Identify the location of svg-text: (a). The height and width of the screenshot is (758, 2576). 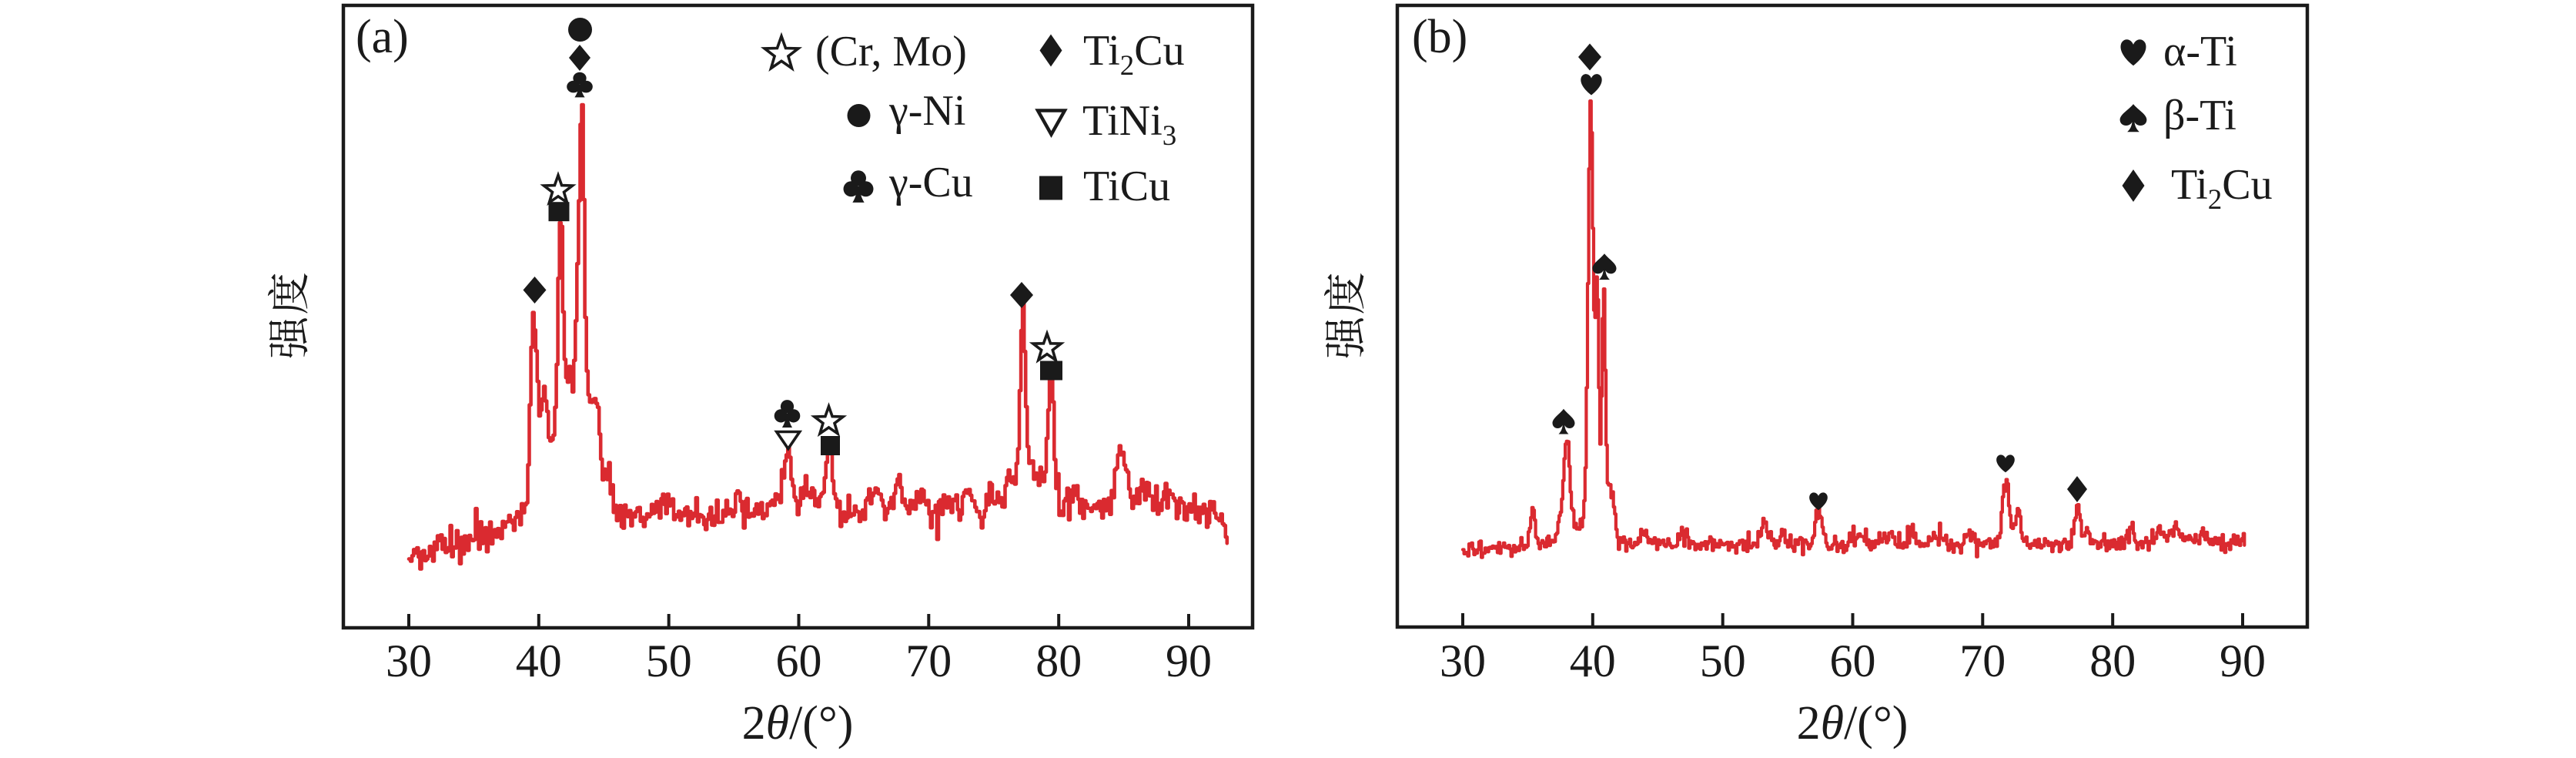
(382, 37).